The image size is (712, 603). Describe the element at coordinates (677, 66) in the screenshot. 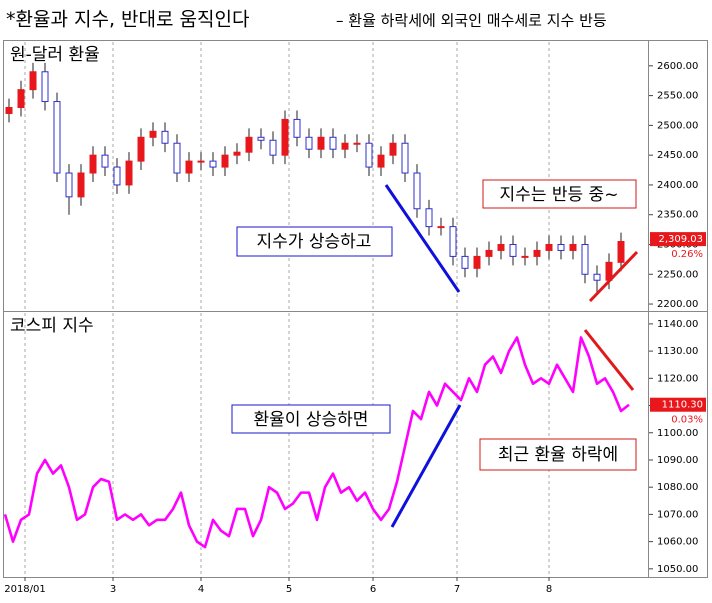

I see `y-tick-label: 2600.00` at that location.